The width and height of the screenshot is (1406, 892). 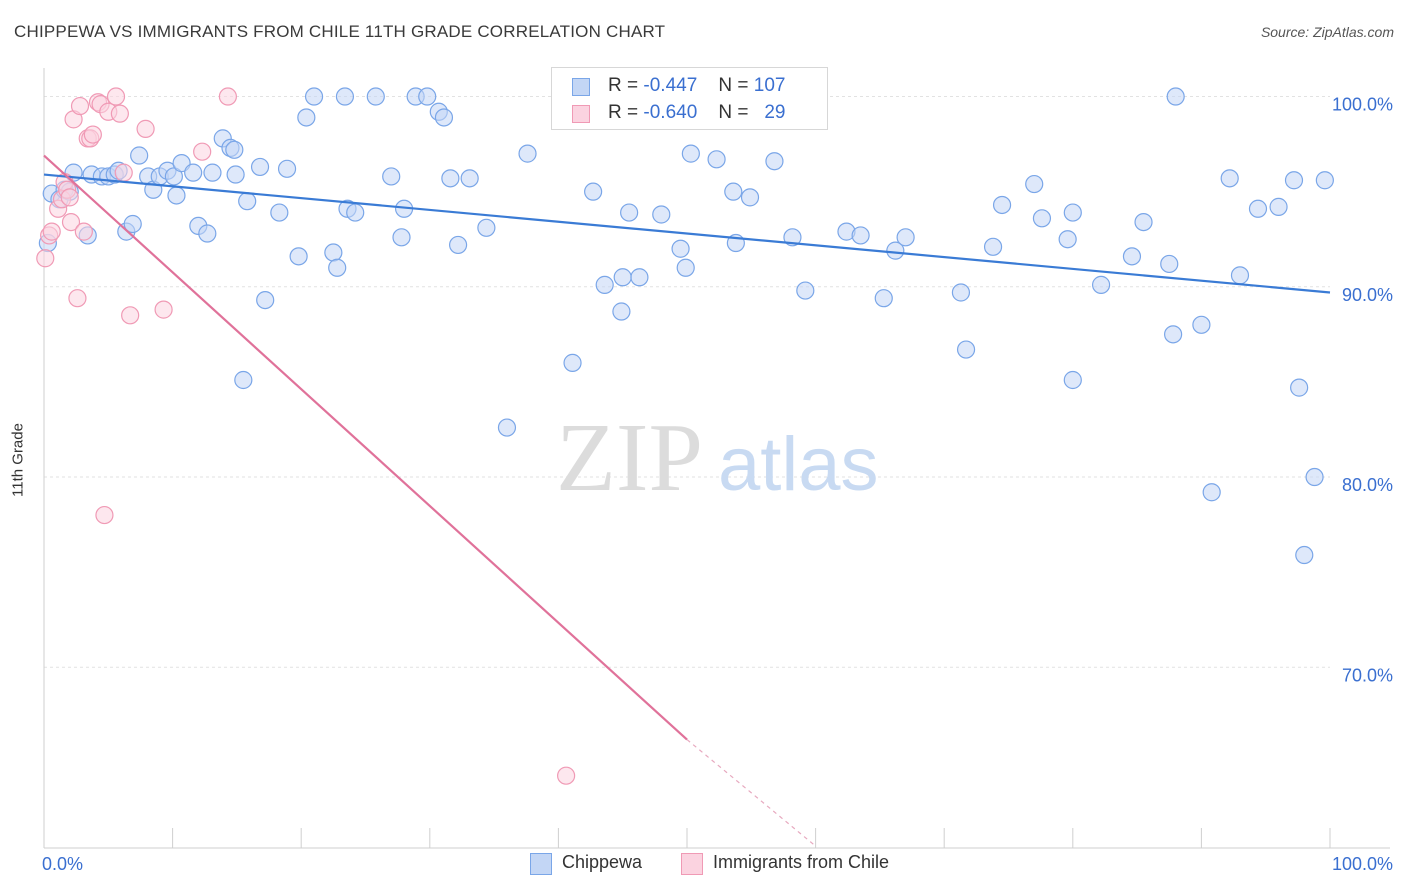 I want to click on legend-label-chile: Immigrants from Chile, so click(x=801, y=862).